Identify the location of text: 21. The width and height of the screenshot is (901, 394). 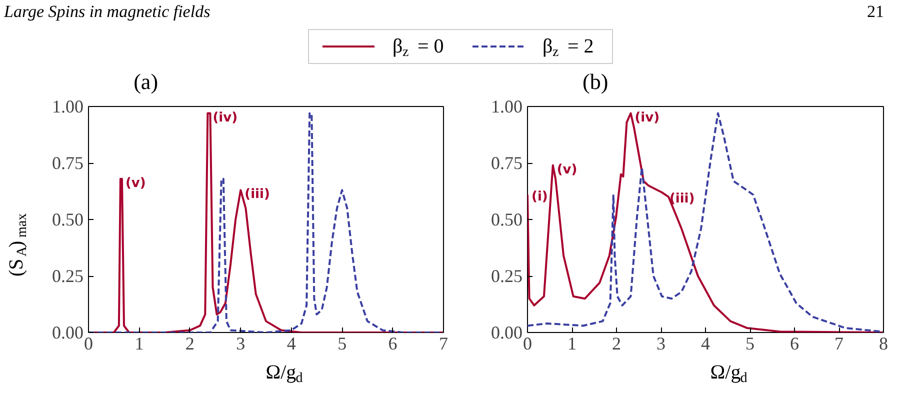
(875, 12).